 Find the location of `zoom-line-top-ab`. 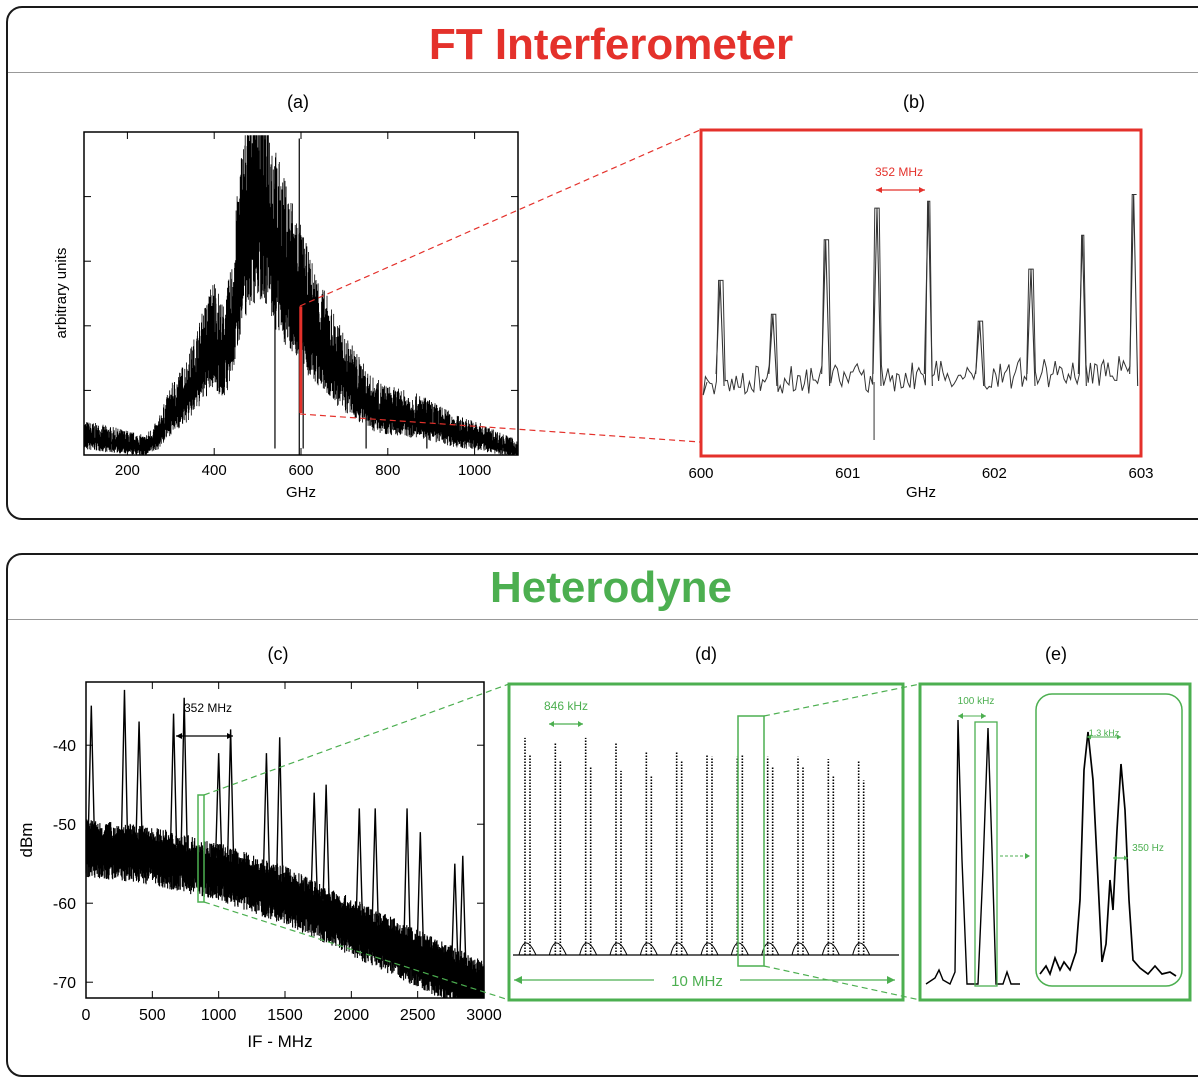

zoom-line-top-ab is located at coordinates (500, 218).